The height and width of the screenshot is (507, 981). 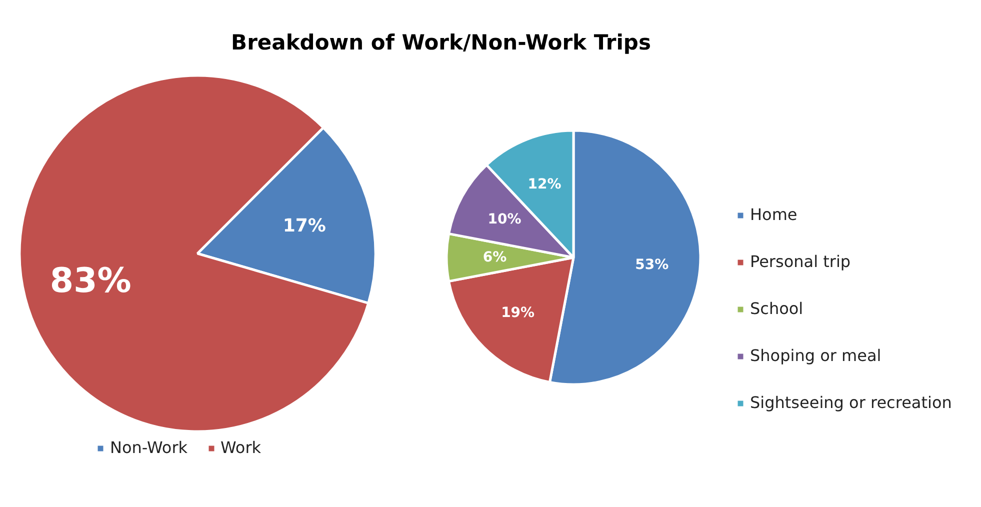 I want to click on text: Breakdown of Work/Non-Work Trips, so click(x=441, y=42).